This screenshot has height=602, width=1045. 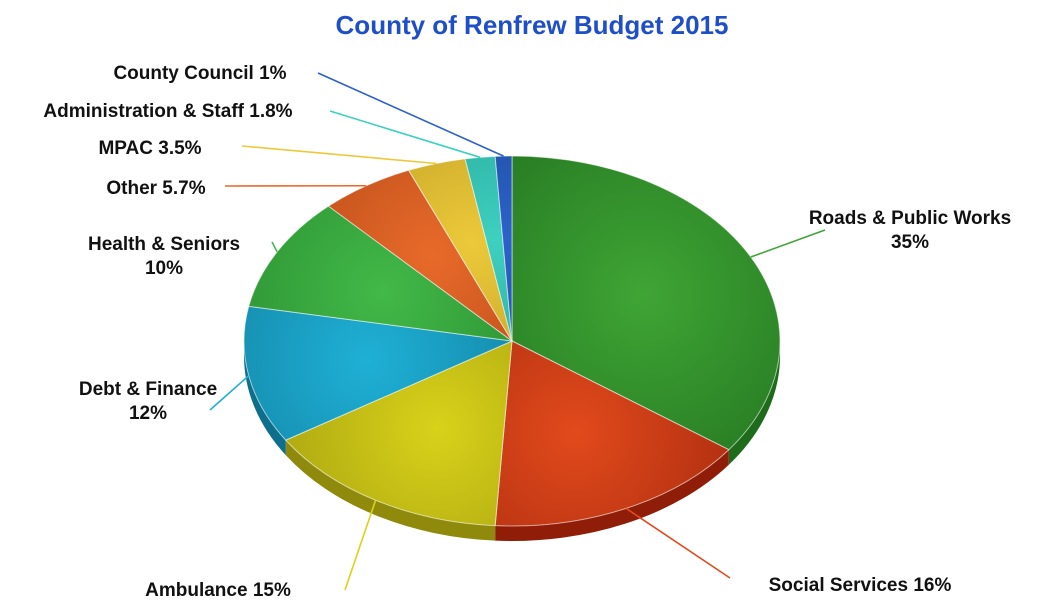 What do you see at coordinates (380, 273) in the screenshot?
I see `slice-health-and-seniors` at bounding box center [380, 273].